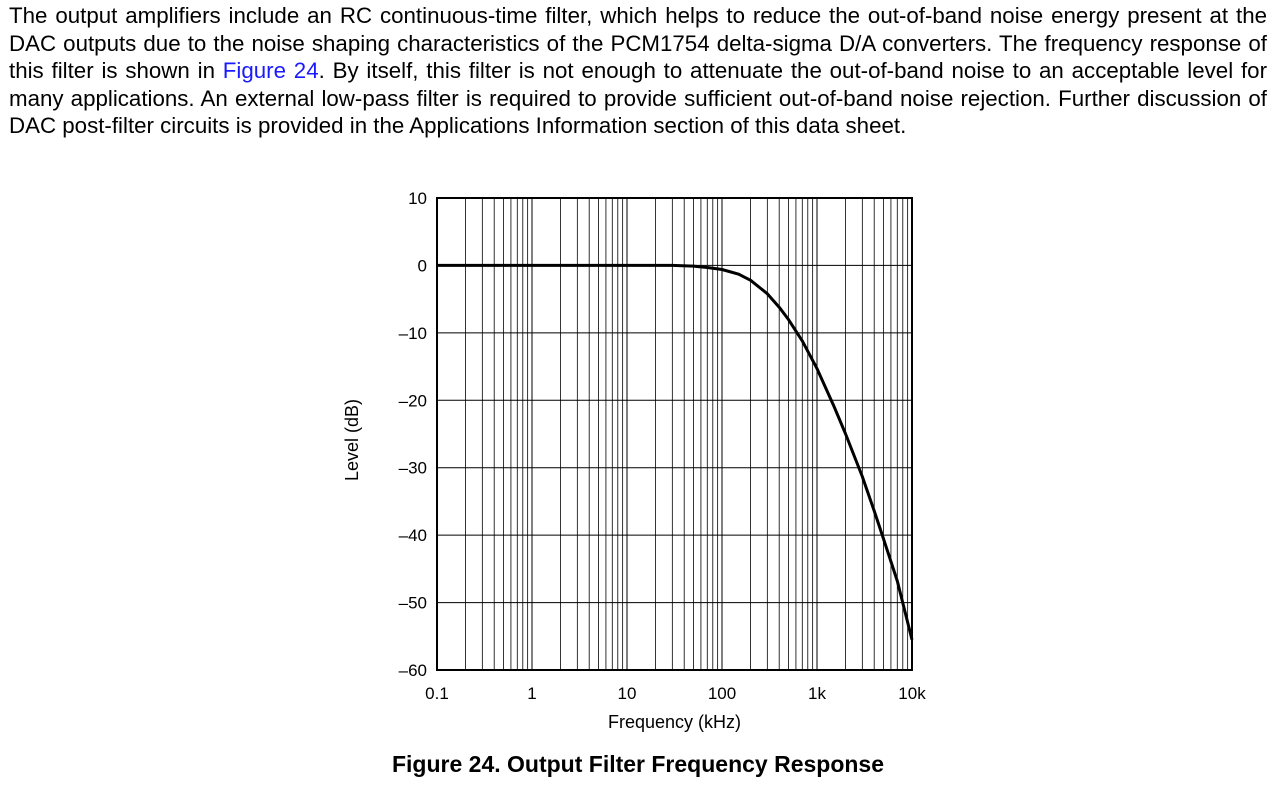 The width and height of the screenshot is (1276, 799). Describe the element at coordinates (417, 198) in the screenshot. I see `y-tick-label: 10` at that location.